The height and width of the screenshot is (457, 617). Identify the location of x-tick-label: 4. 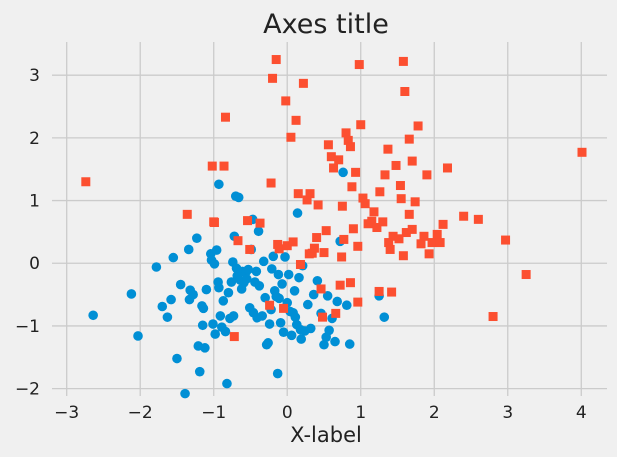
(581, 413).